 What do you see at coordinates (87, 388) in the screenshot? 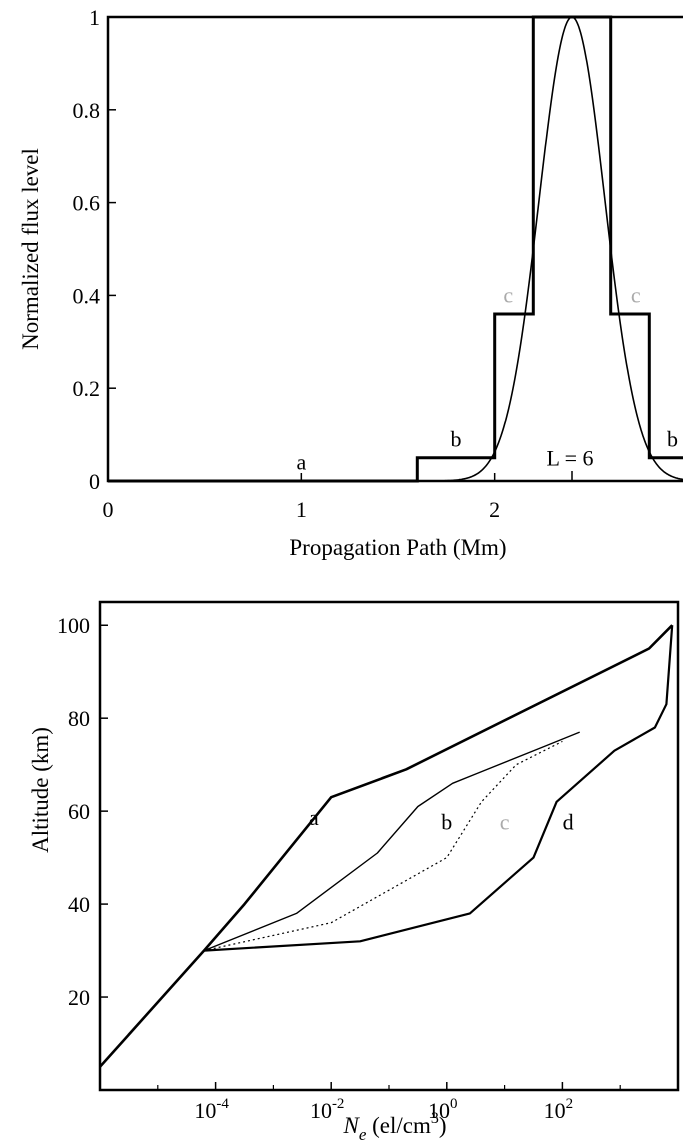
I see `flux-ytick-label: 0.2` at bounding box center [87, 388].